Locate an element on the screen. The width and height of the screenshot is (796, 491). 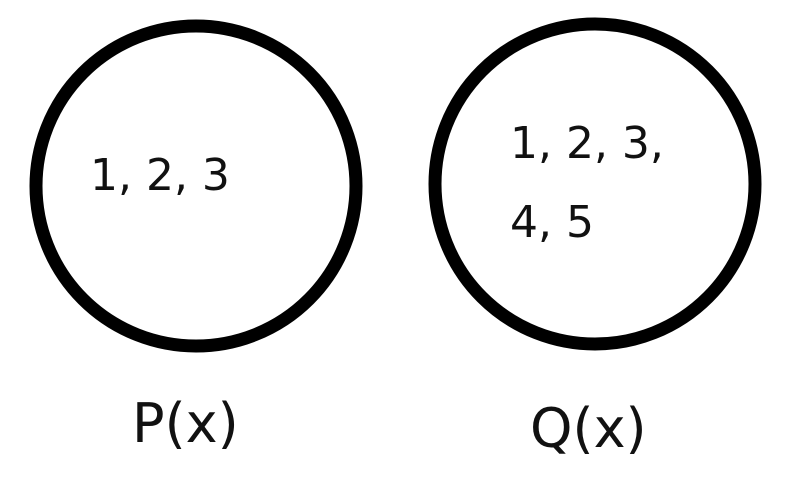
set-p-elements: 1, 2, 3 is located at coordinates (160, 175).